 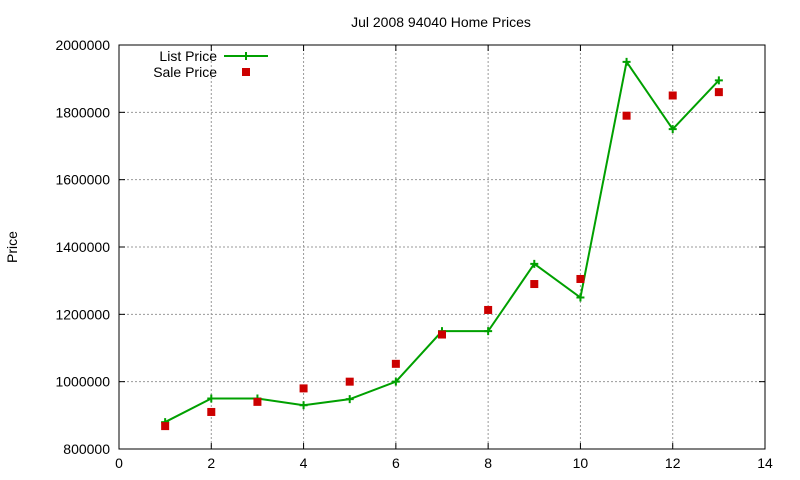 I want to click on y-tick-label: 1800000, so click(x=82, y=112).